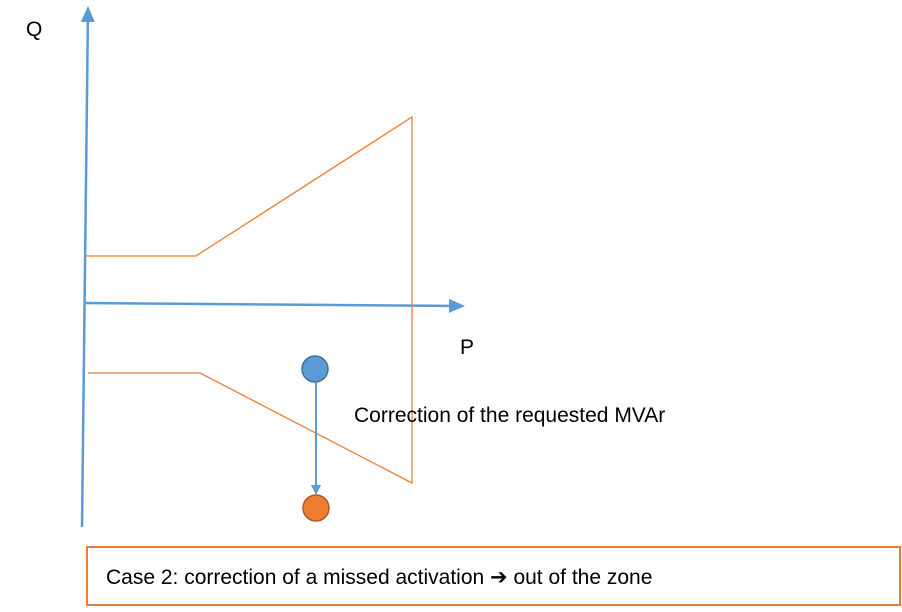 The image size is (902, 612). What do you see at coordinates (315, 369) in the screenshot?
I see `requested-point` at bounding box center [315, 369].